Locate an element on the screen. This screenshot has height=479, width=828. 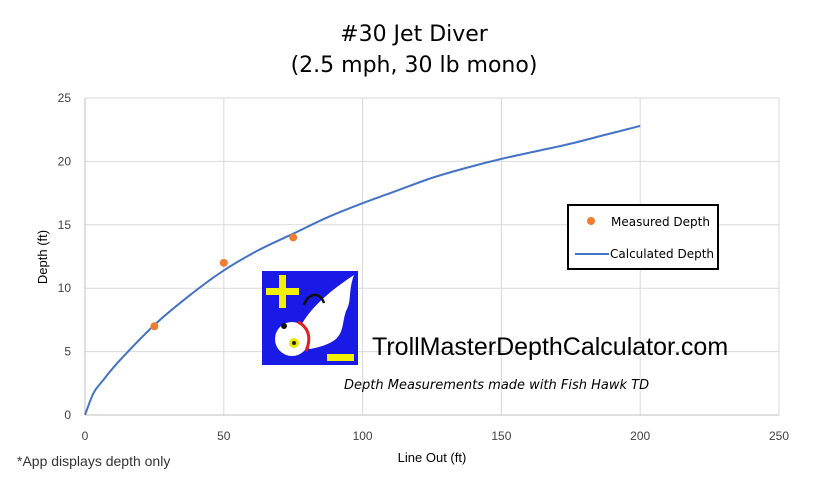
x-axis-label: Line Out (ft) is located at coordinates (432, 457).